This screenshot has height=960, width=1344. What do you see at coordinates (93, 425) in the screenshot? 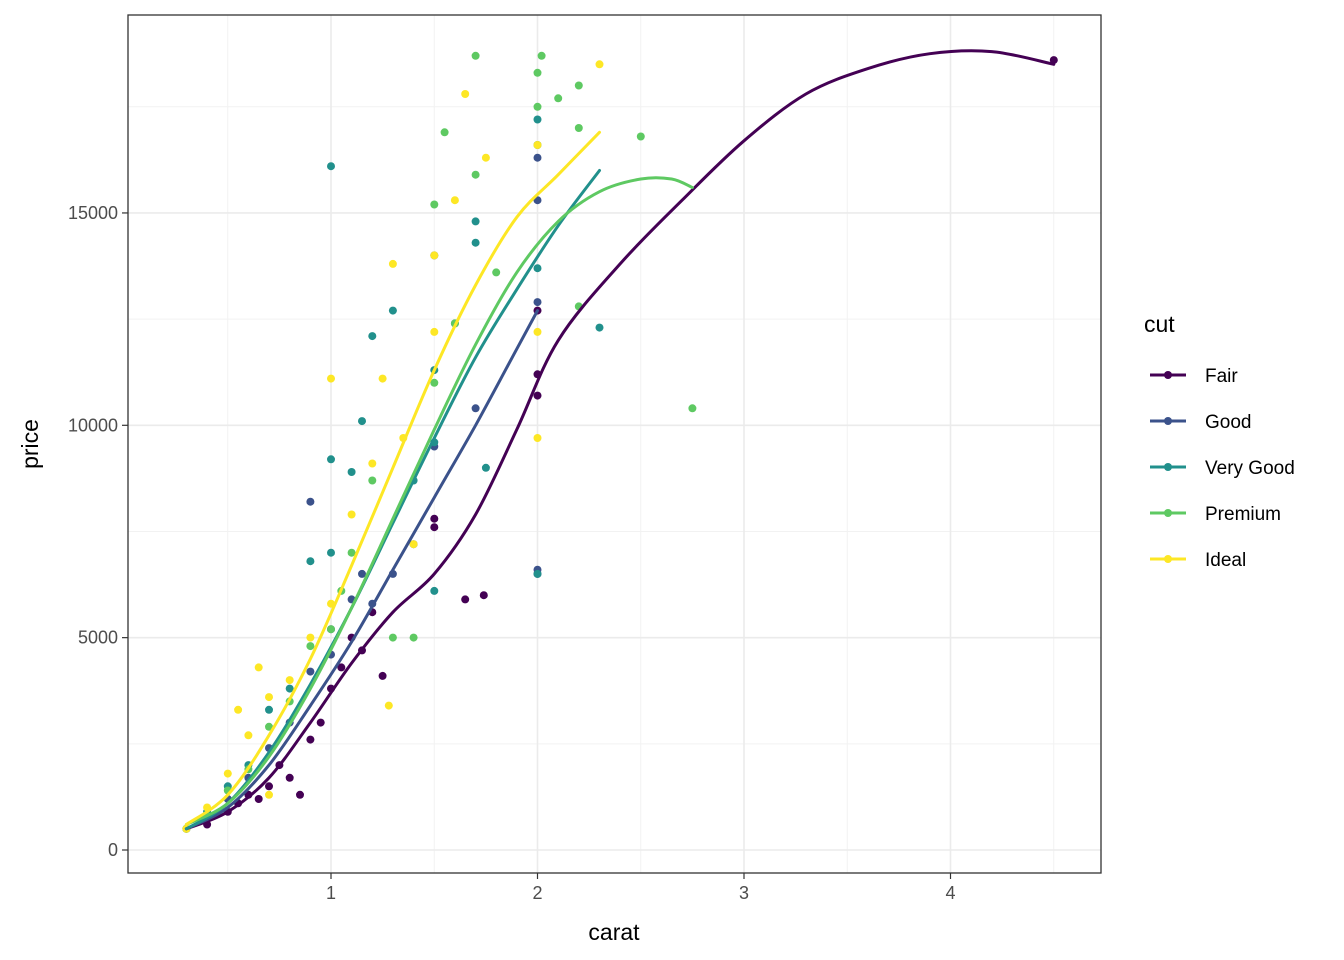
I see `y-tick-label: 10000` at bounding box center [93, 425].